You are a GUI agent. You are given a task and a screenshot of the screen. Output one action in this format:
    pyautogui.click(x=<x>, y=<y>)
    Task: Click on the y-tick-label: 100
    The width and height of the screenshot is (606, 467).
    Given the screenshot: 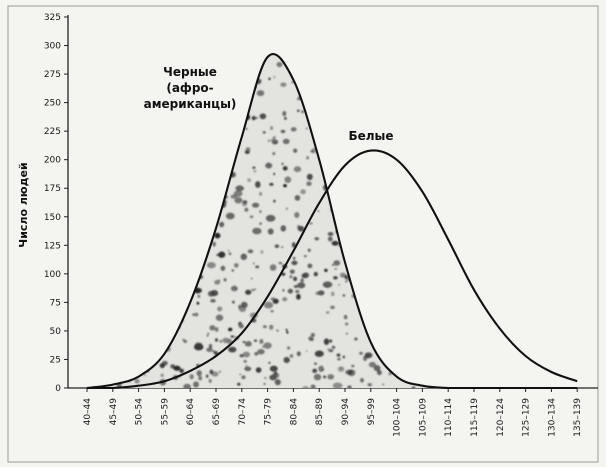 What is the action you would take?
    pyautogui.click(x=52, y=275)
    